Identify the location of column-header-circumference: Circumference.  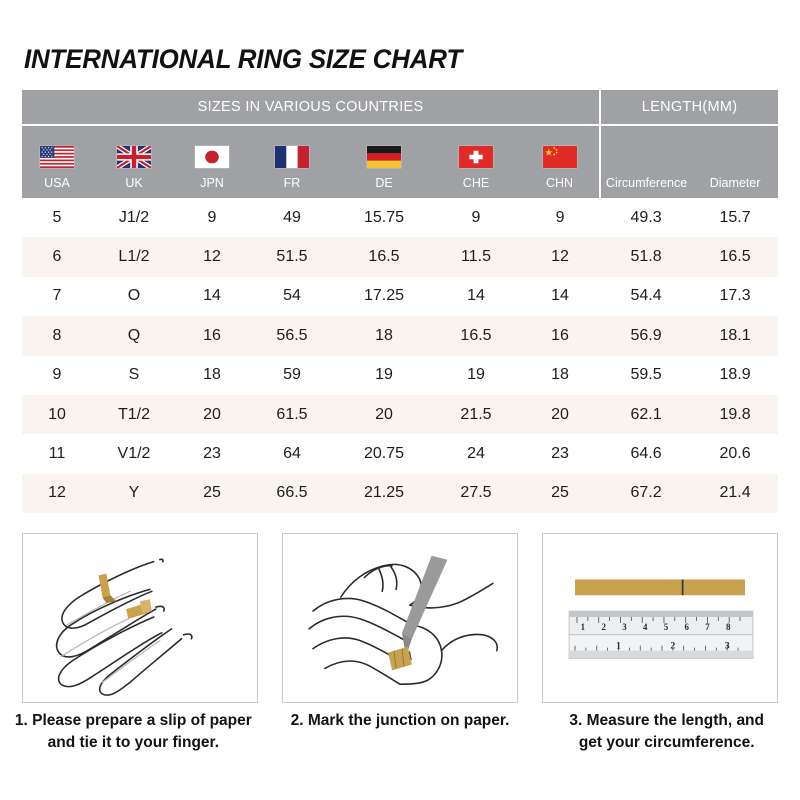
(646, 161).